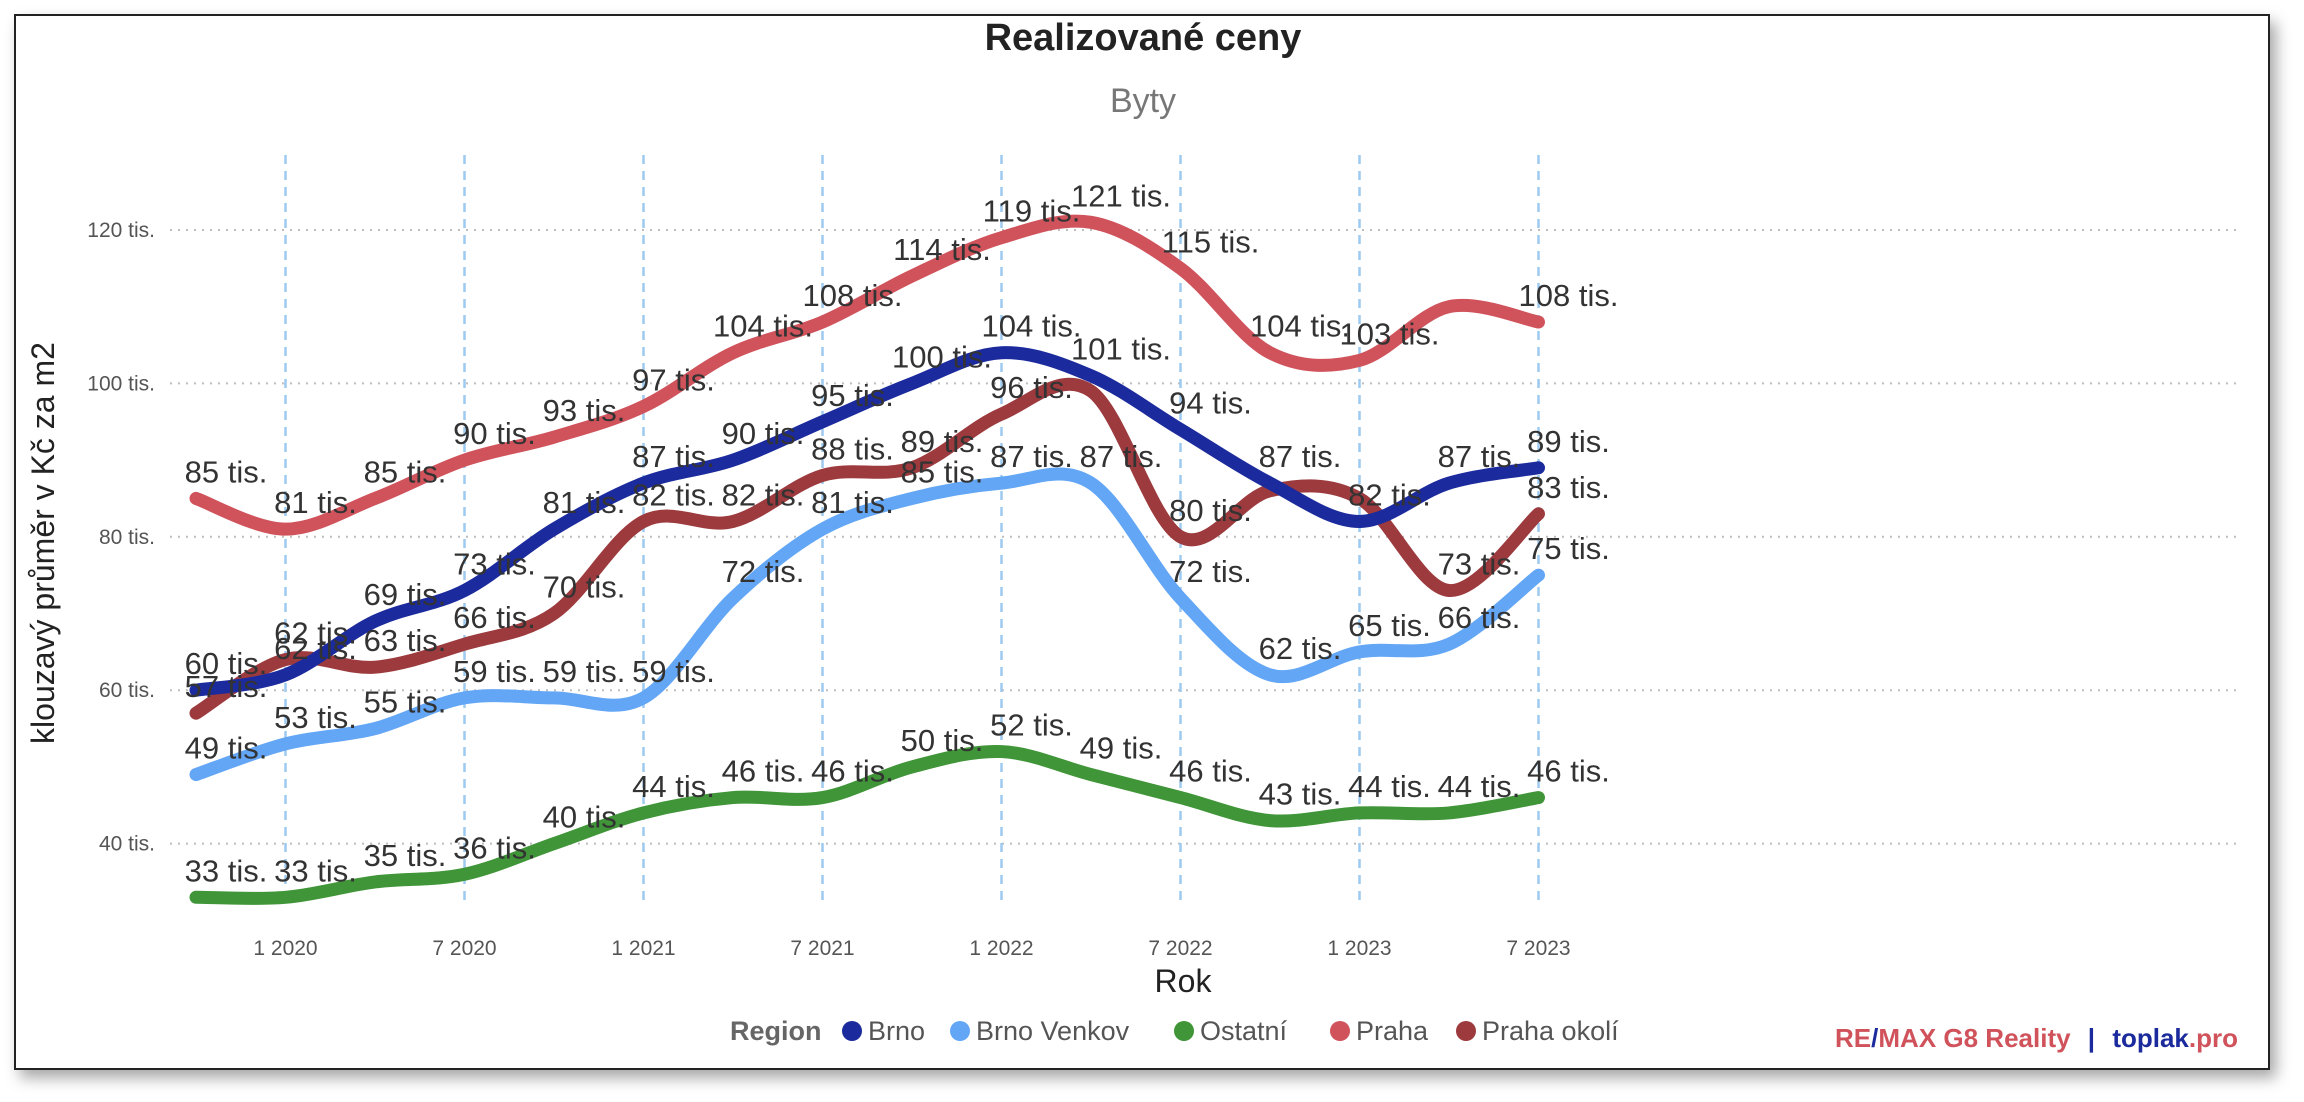  I want to click on x-tick-label: 1 2022, so click(1001, 948).